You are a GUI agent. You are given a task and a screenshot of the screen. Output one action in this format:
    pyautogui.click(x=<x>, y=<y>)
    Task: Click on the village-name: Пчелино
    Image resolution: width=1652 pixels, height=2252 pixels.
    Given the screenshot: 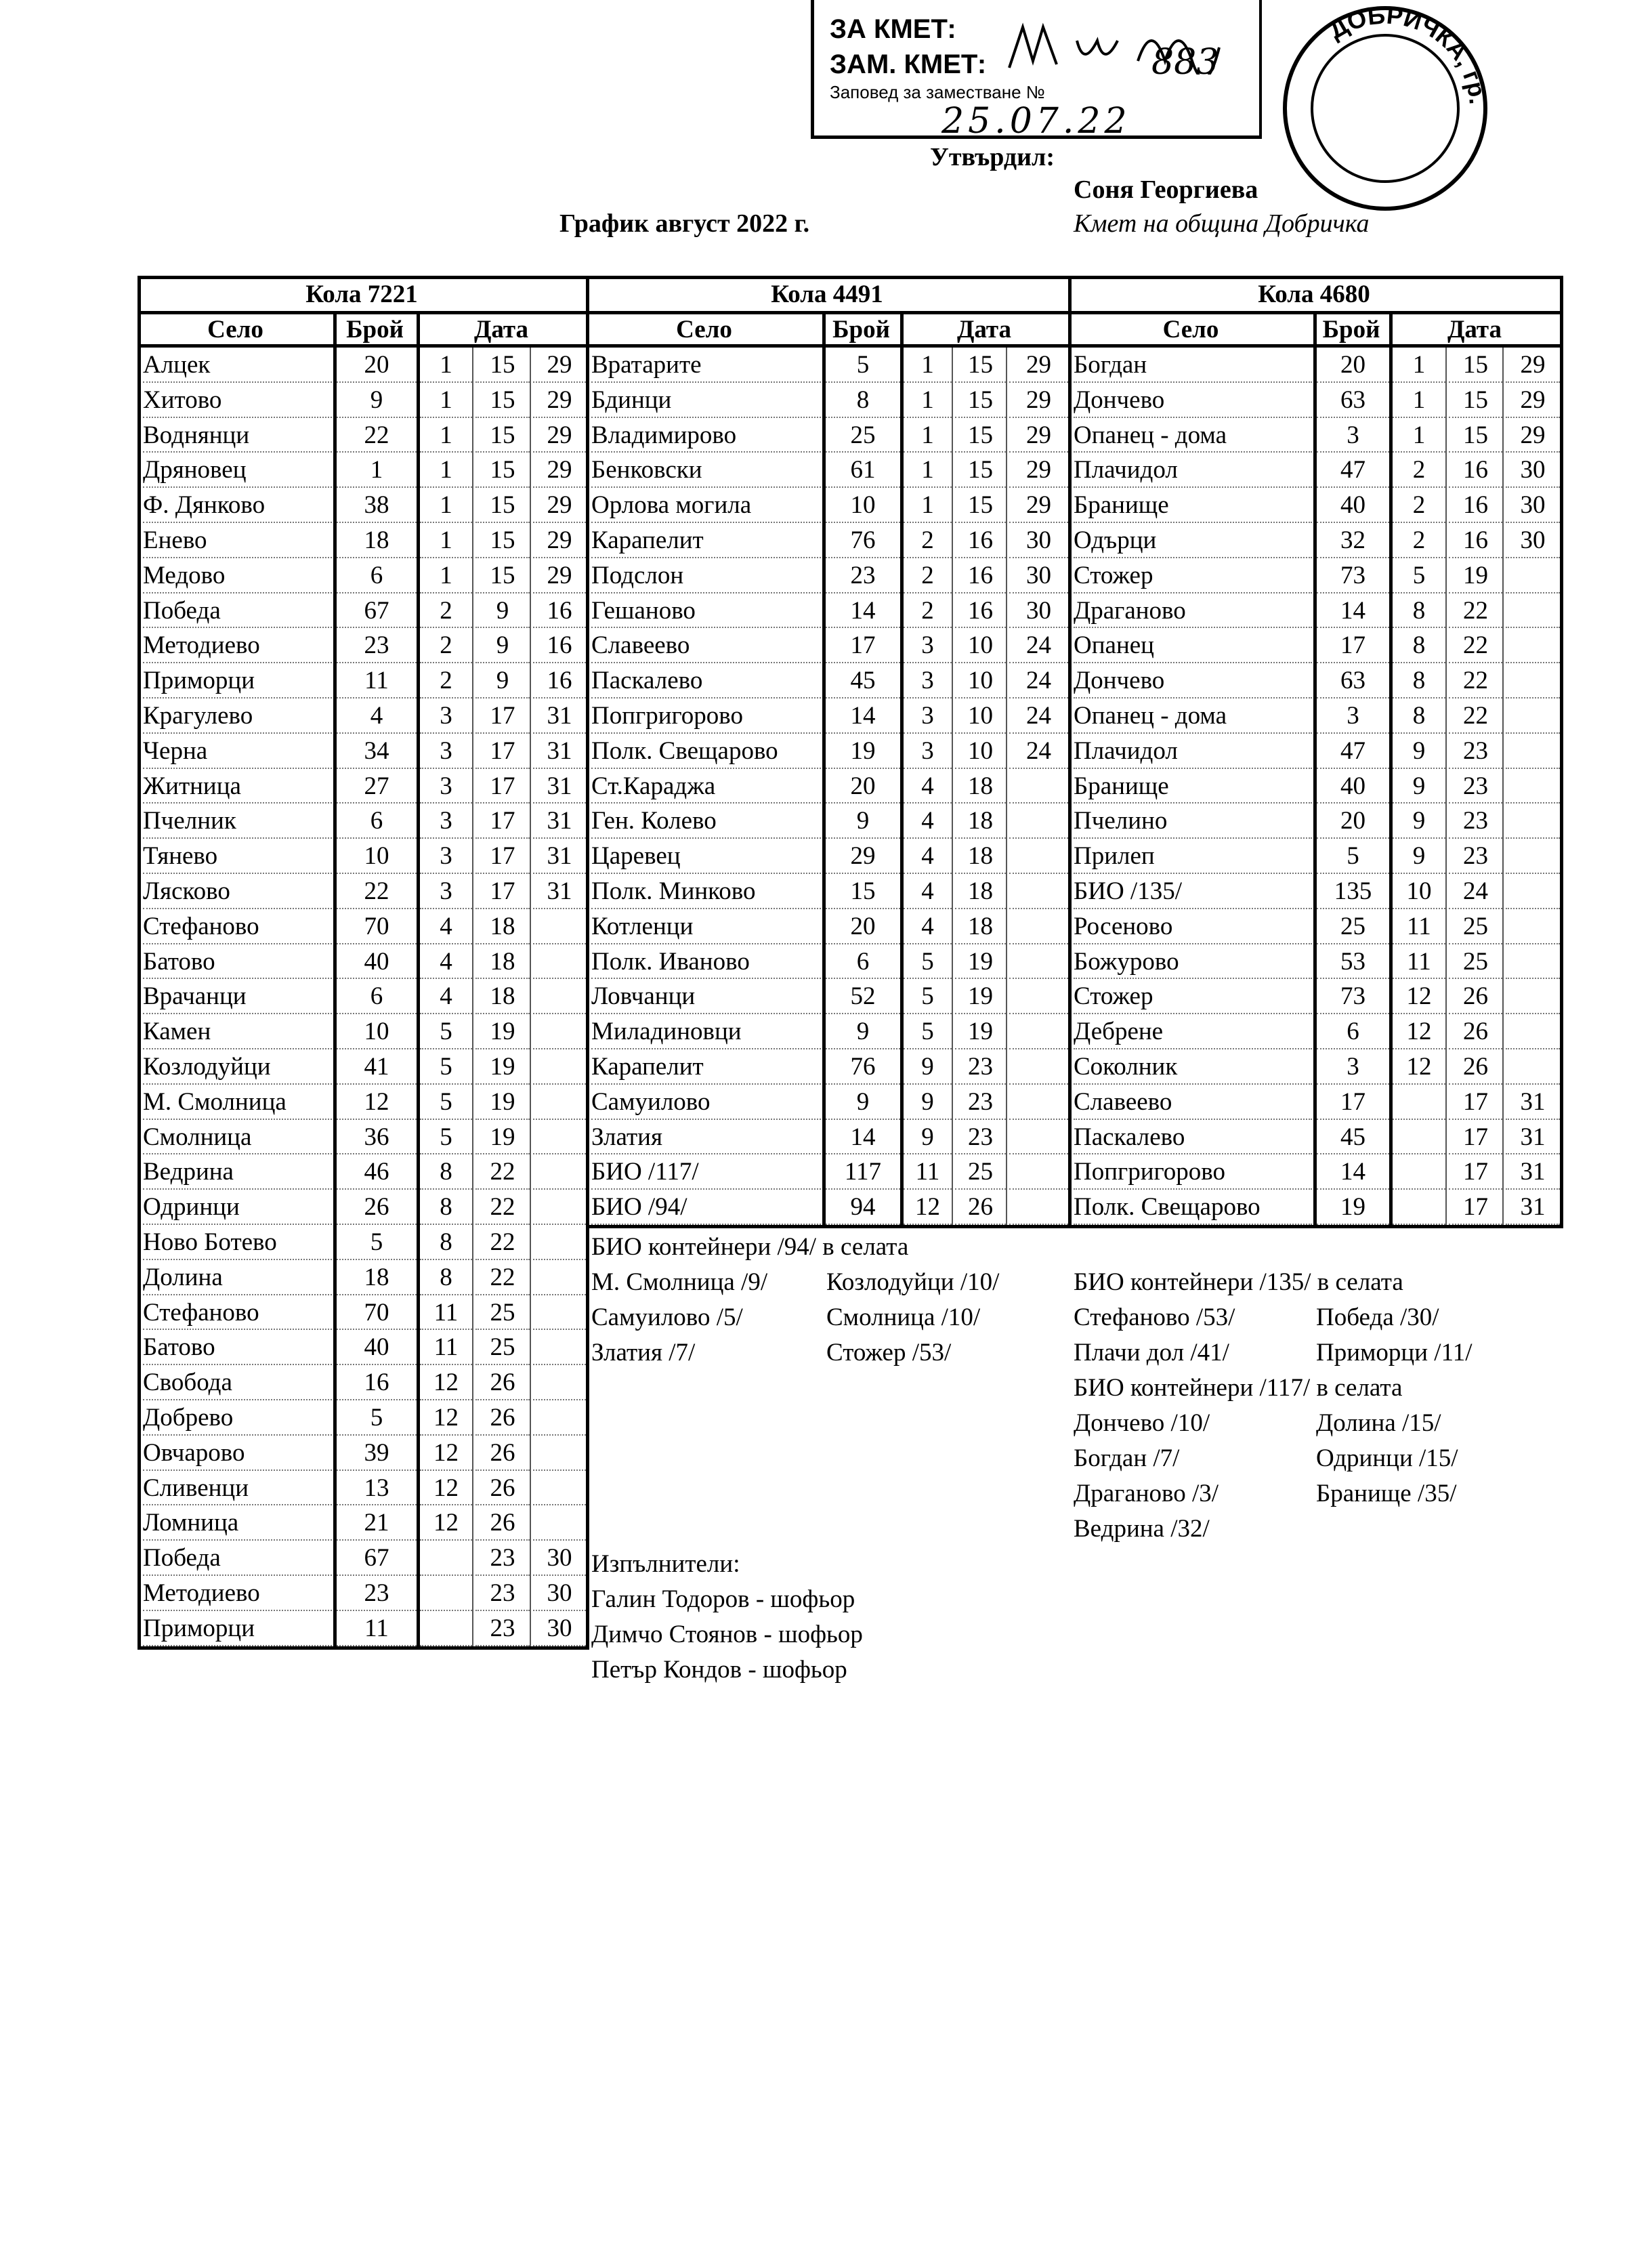 What is the action you would take?
    pyautogui.click(x=1193, y=821)
    